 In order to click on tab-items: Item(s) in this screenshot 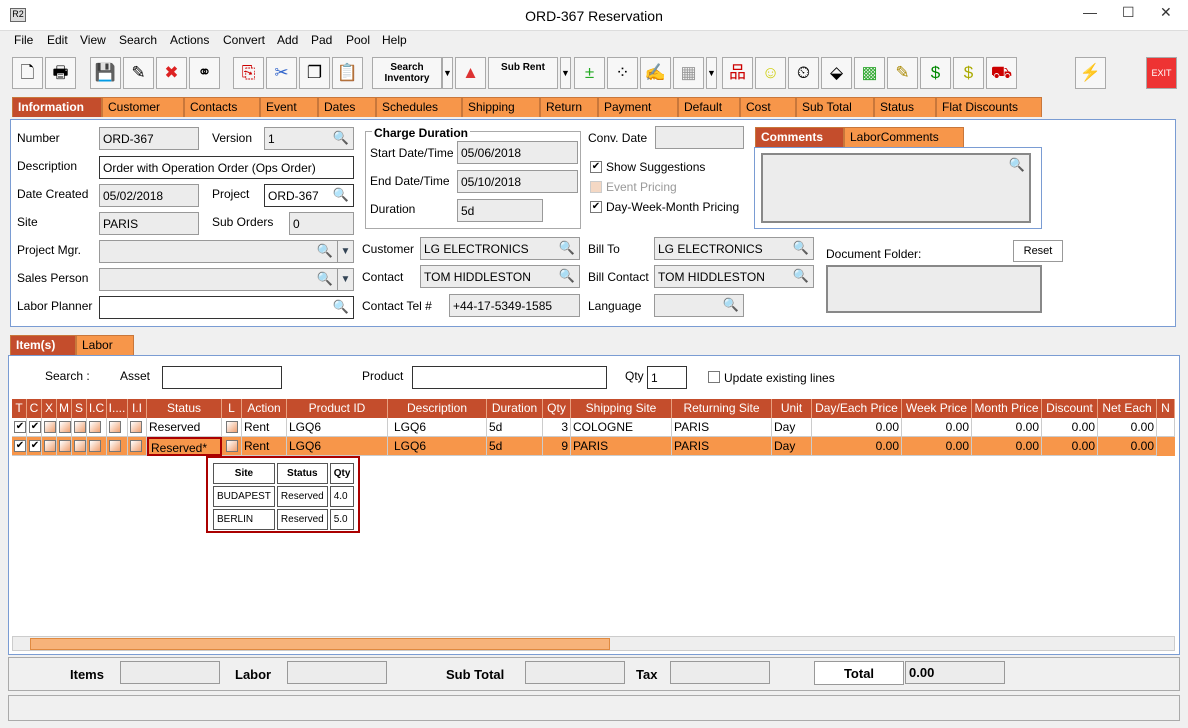, I will do `click(43, 345)`.